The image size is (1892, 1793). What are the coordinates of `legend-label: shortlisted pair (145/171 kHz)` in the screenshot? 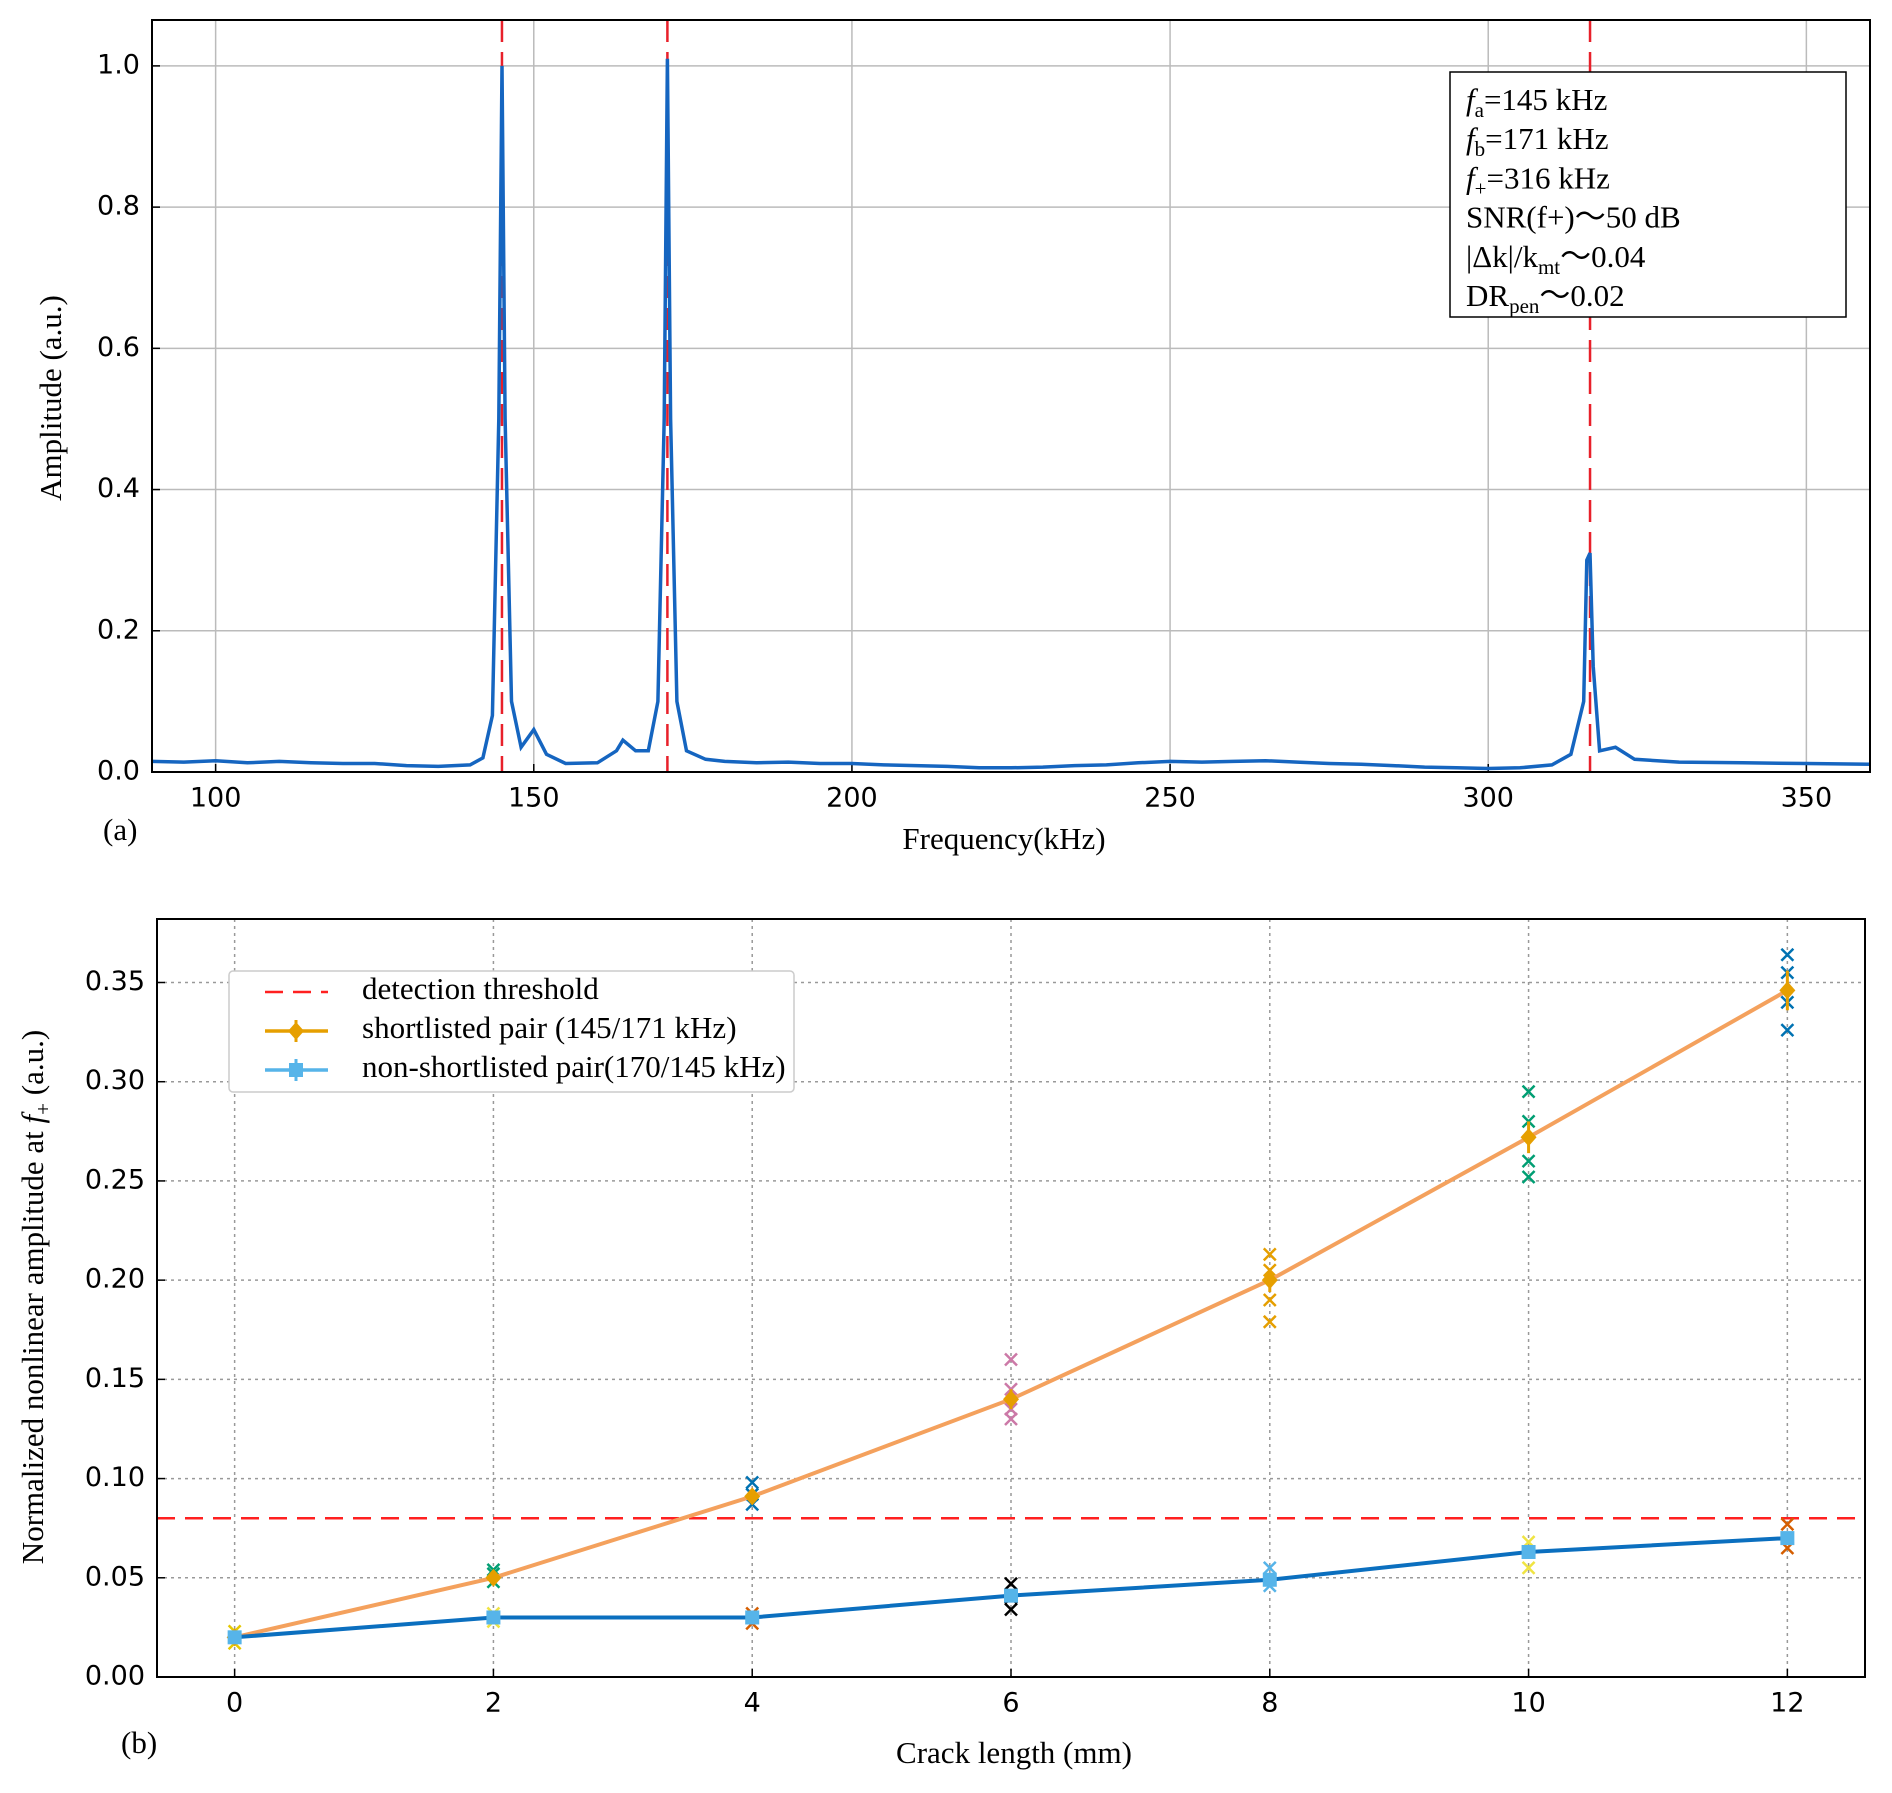 It's located at (549, 1027).